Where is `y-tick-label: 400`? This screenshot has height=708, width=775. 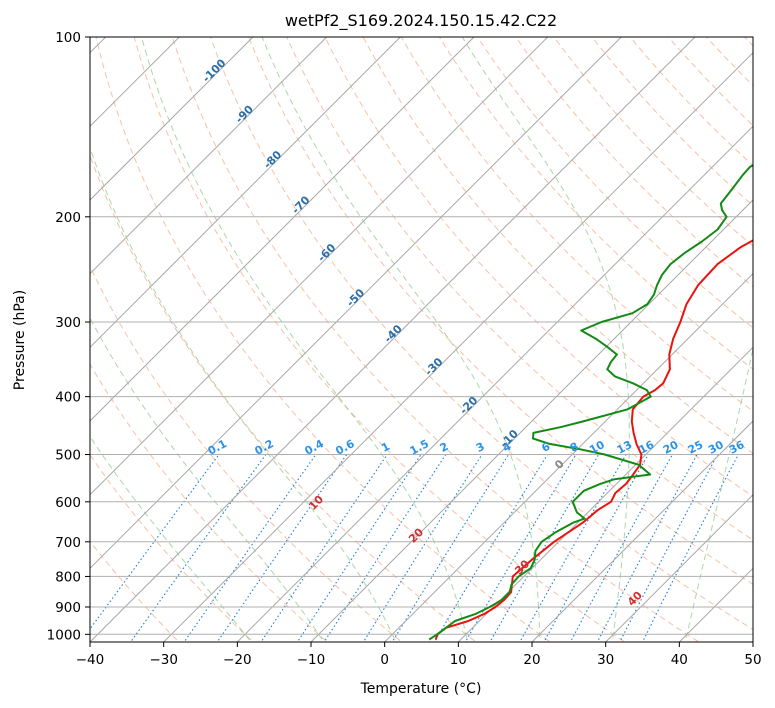 y-tick-label: 400 is located at coordinates (68, 398).